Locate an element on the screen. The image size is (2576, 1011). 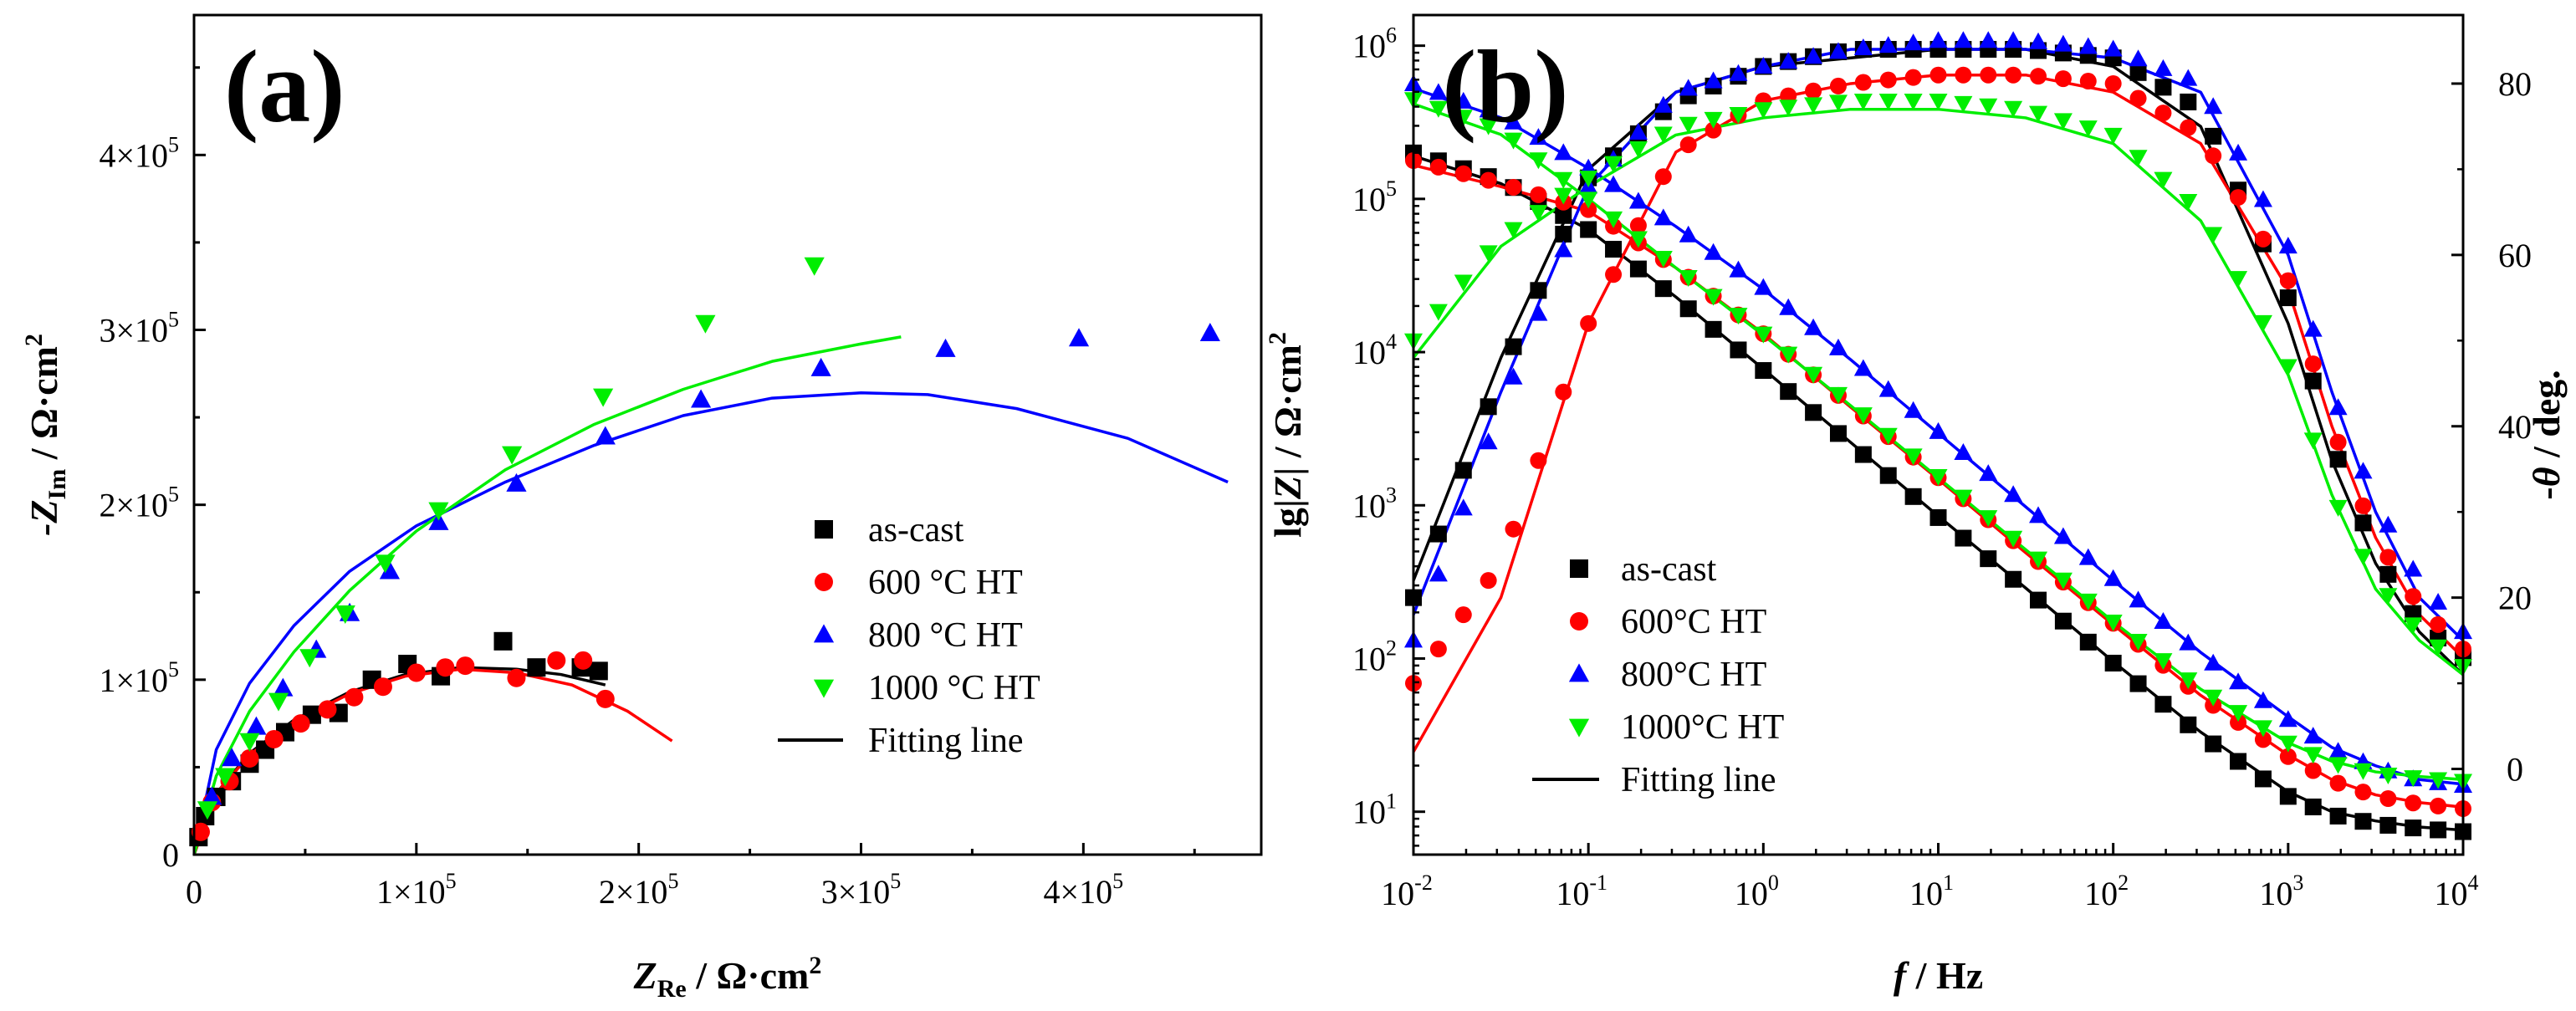
legend-label: Fitting line is located at coordinates (1698, 780).